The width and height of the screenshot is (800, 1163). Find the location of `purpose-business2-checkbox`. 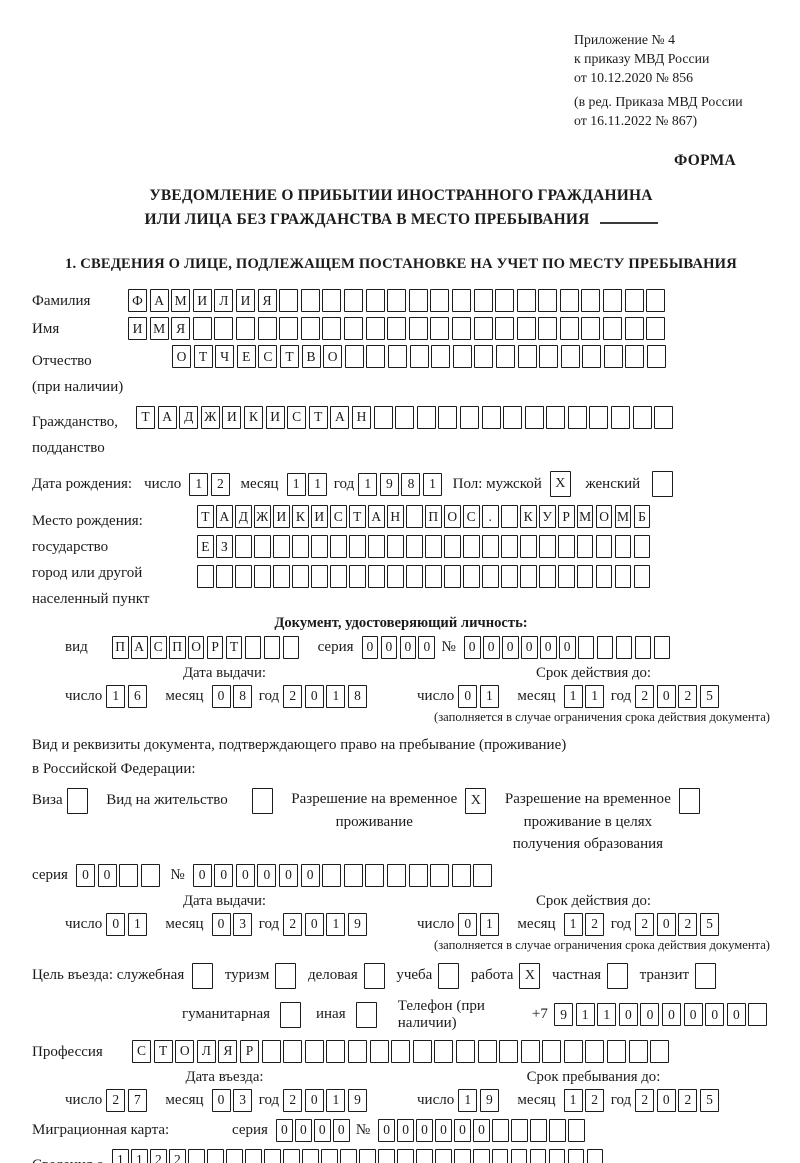

purpose-business2-checkbox is located at coordinates (375, 975).